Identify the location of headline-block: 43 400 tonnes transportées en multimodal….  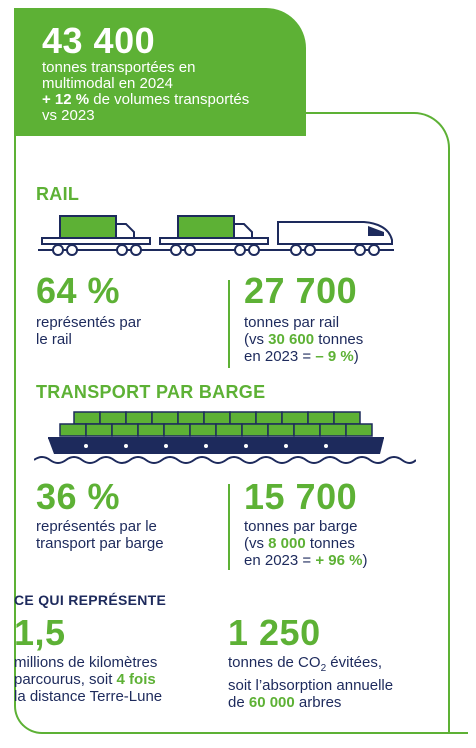
(160, 72).